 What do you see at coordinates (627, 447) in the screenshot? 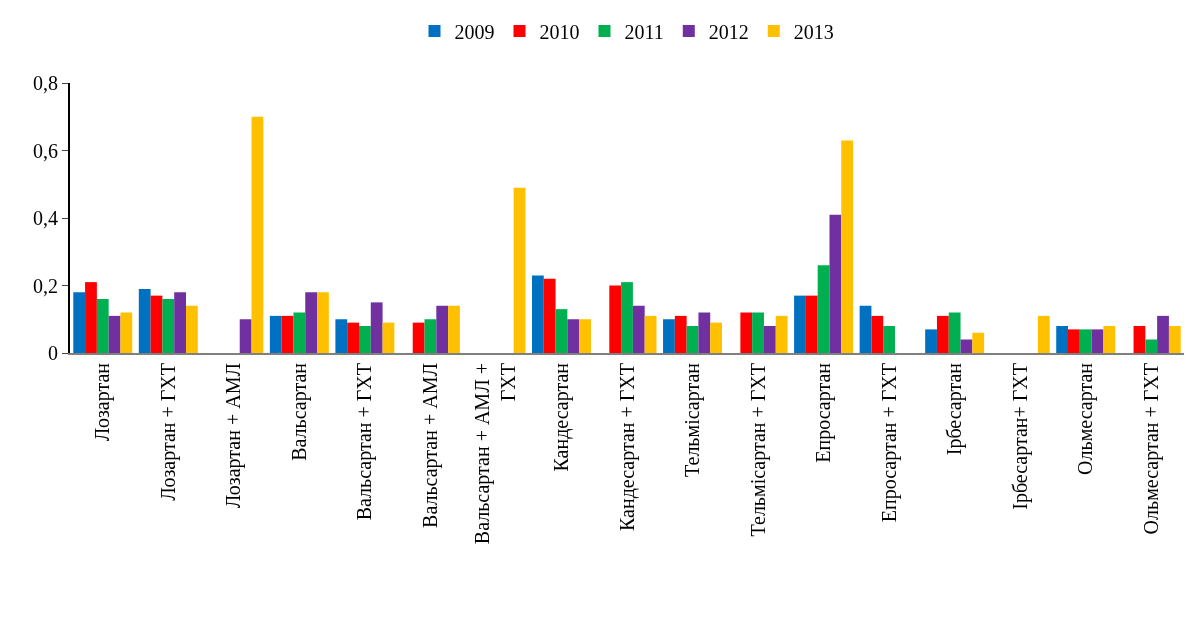
I see `x-tick-label: Кандесартан + ГХТ` at bounding box center [627, 447].